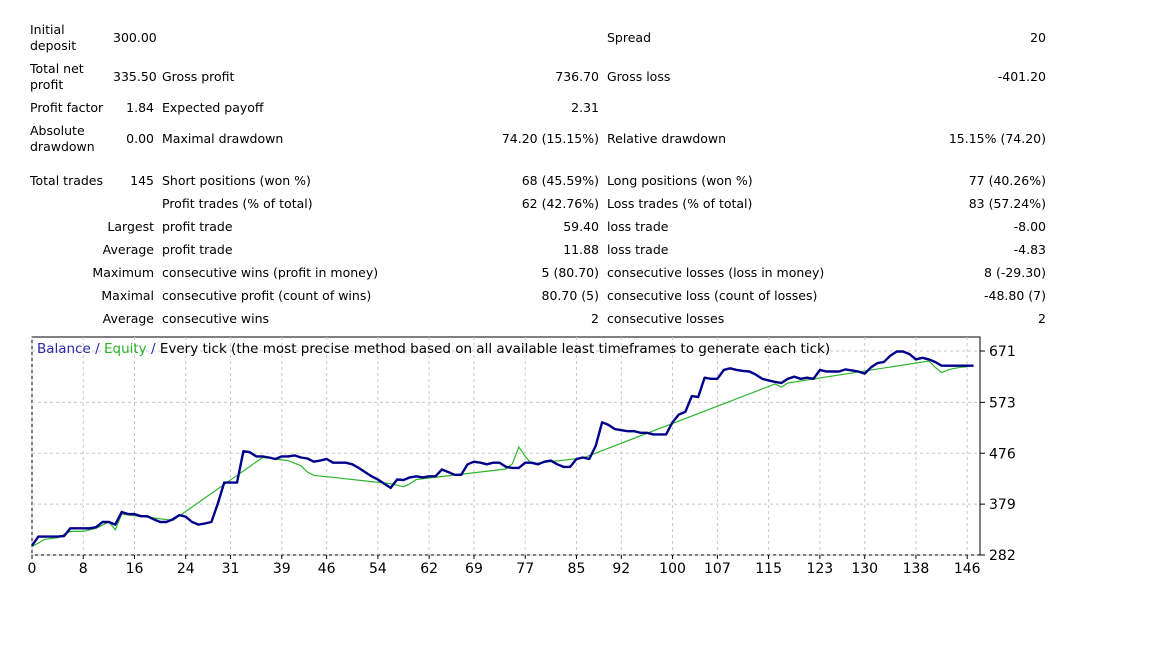  I want to click on largest-profit-value: 59.40, so click(581, 226).